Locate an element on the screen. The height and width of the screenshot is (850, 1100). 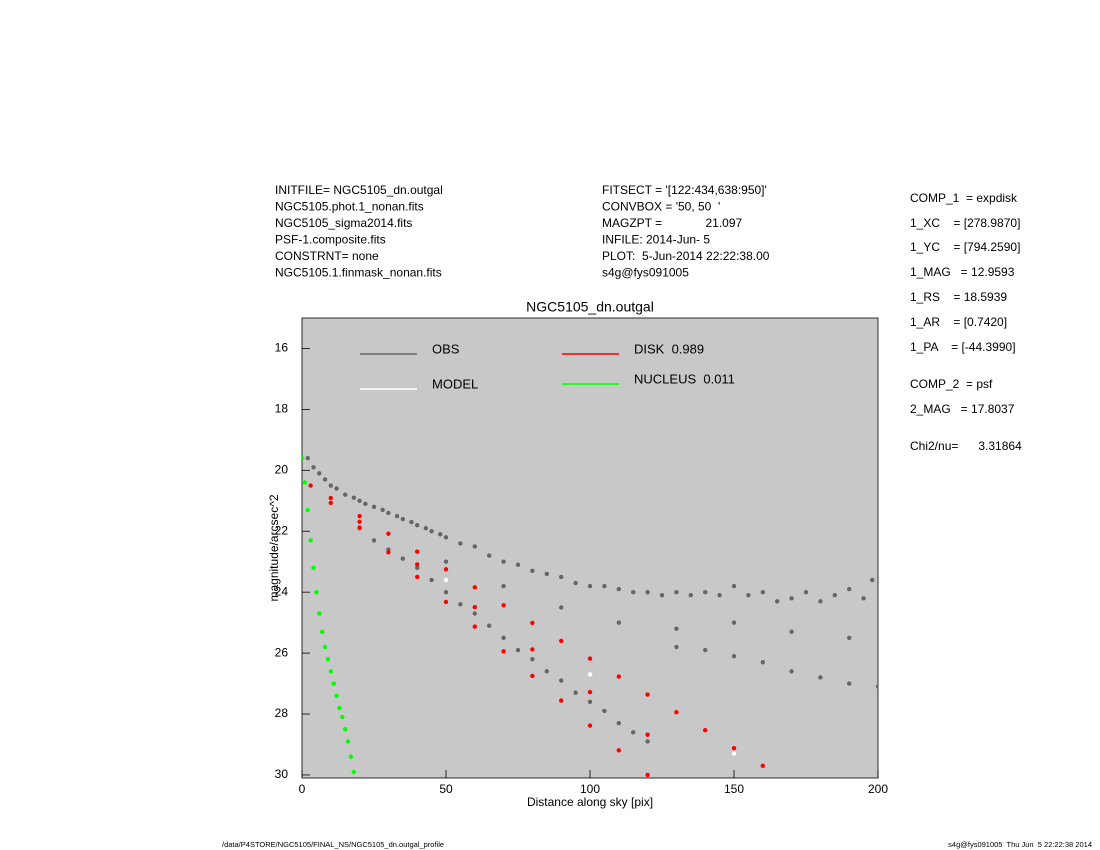
x-tick-label: 100 is located at coordinates (590, 789).